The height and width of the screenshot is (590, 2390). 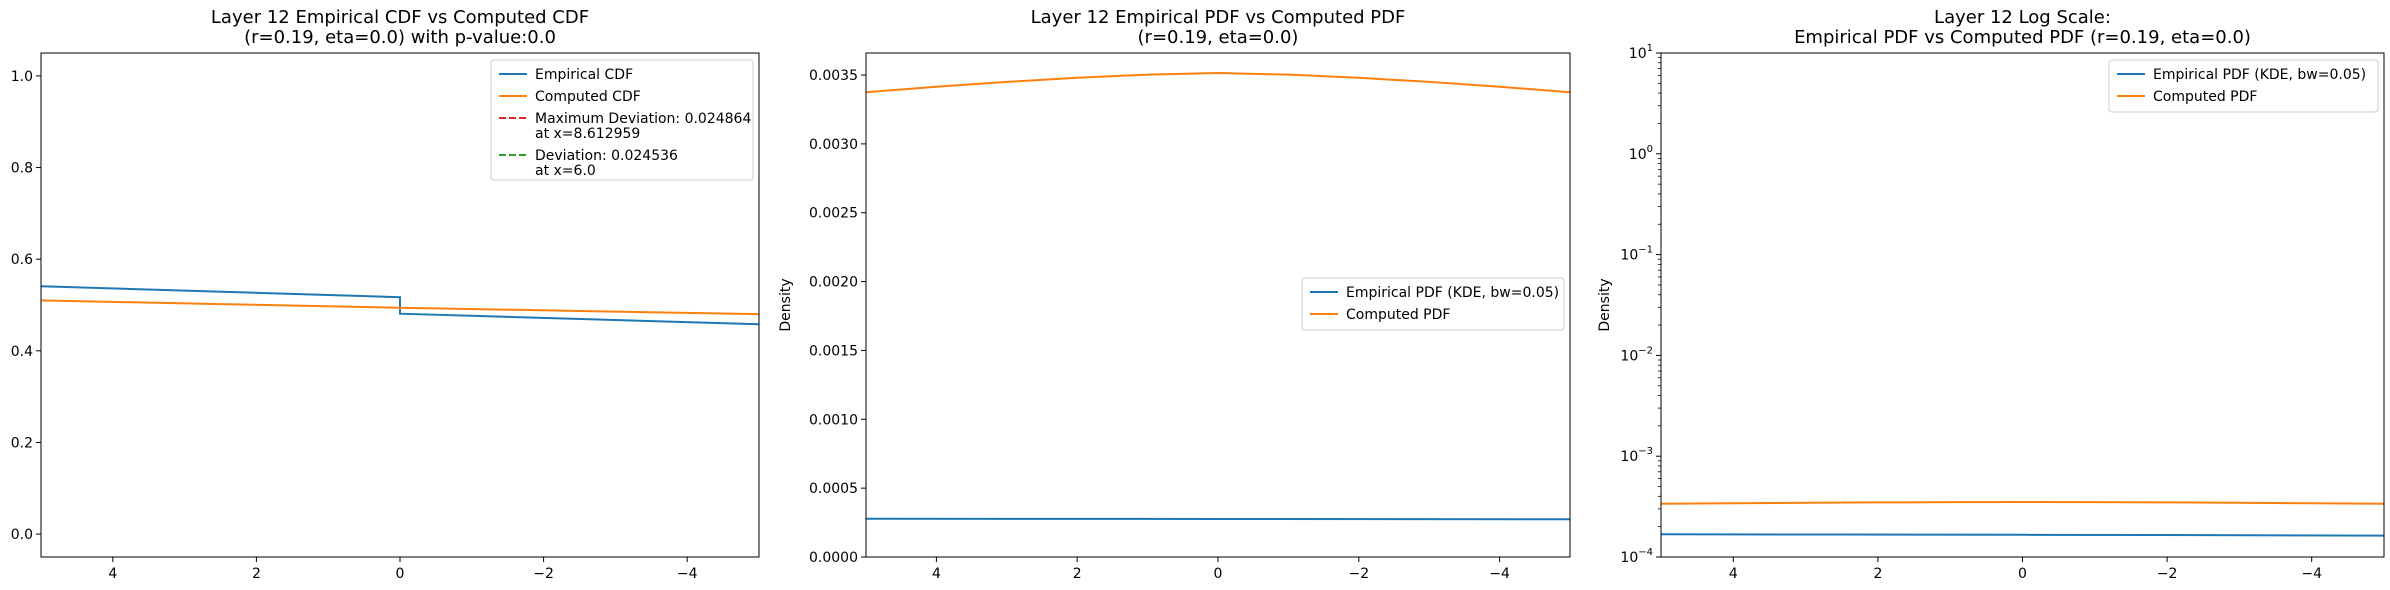 I want to click on chart-title: (r=0.19, eta=0.0) with p-value:0.0, so click(x=400, y=37).